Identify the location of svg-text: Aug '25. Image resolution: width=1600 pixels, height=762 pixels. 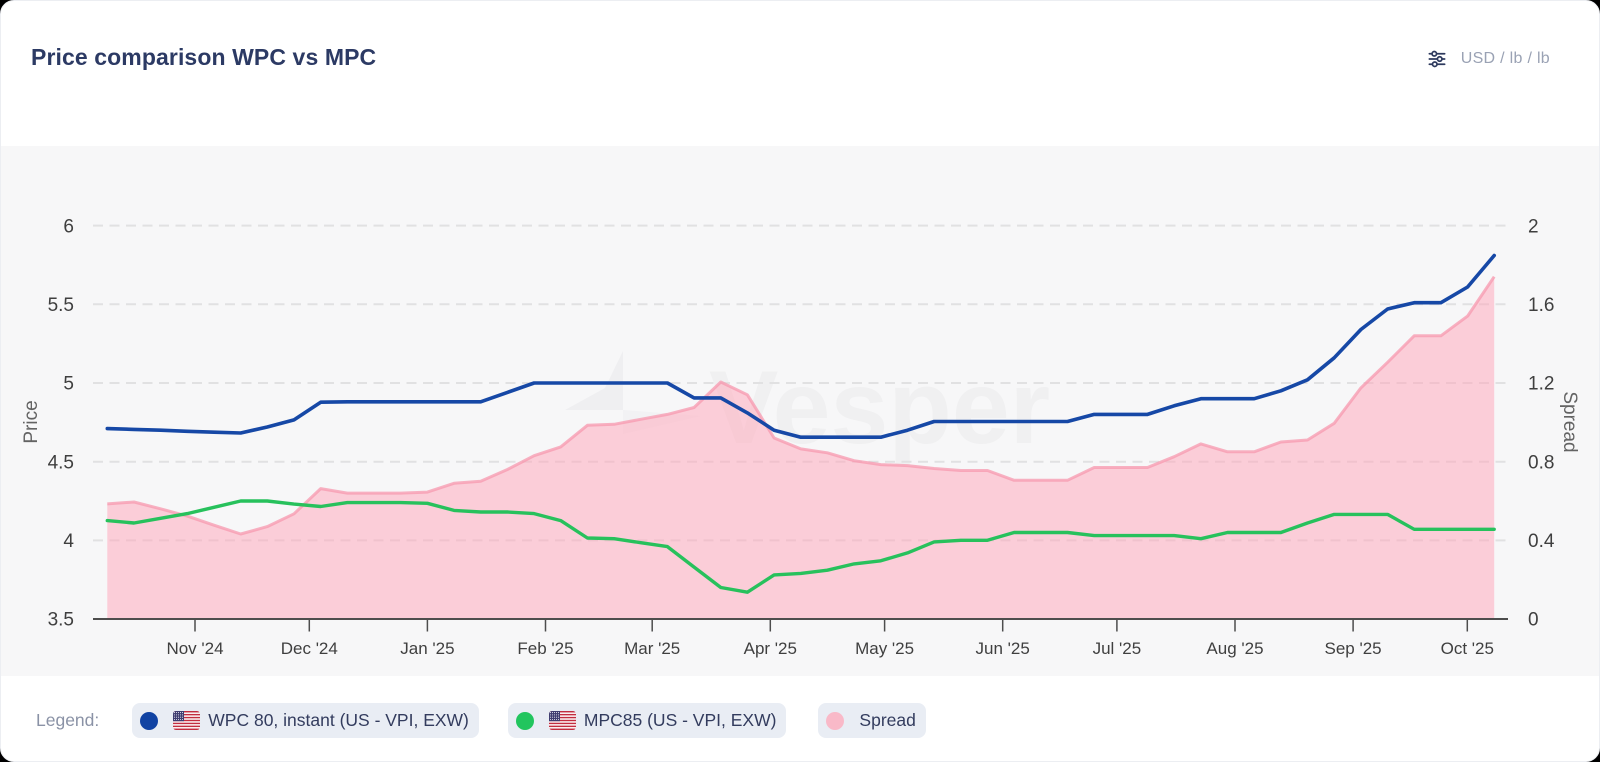
(1234, 648).